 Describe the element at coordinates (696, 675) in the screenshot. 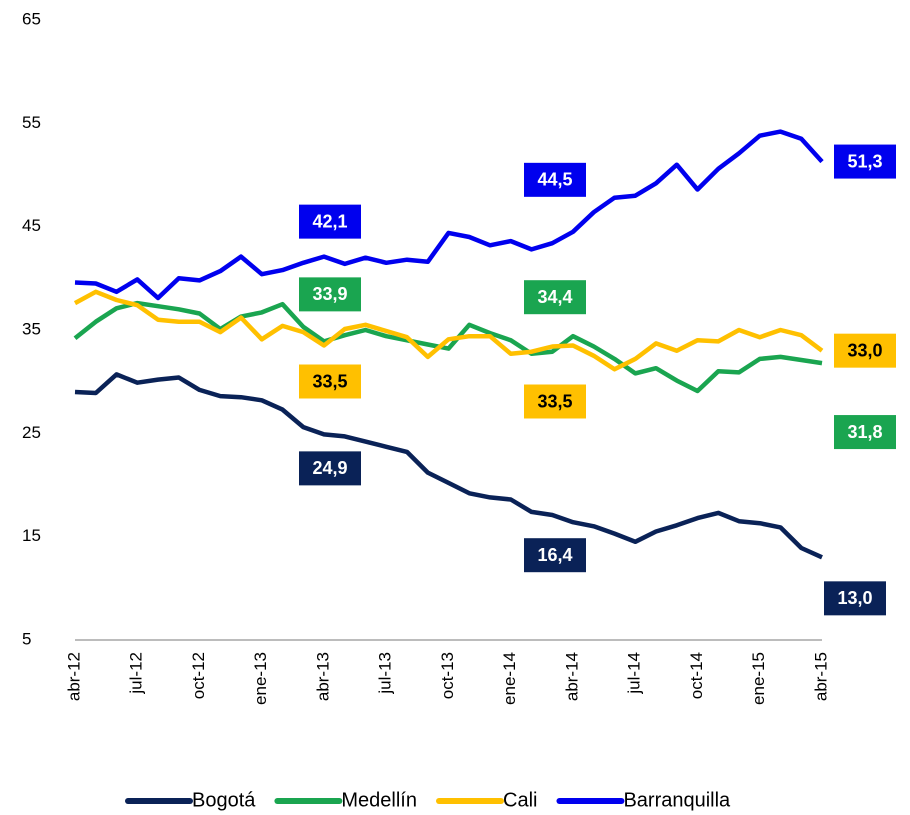

I see `x-tick-label: oct-14` at that location.